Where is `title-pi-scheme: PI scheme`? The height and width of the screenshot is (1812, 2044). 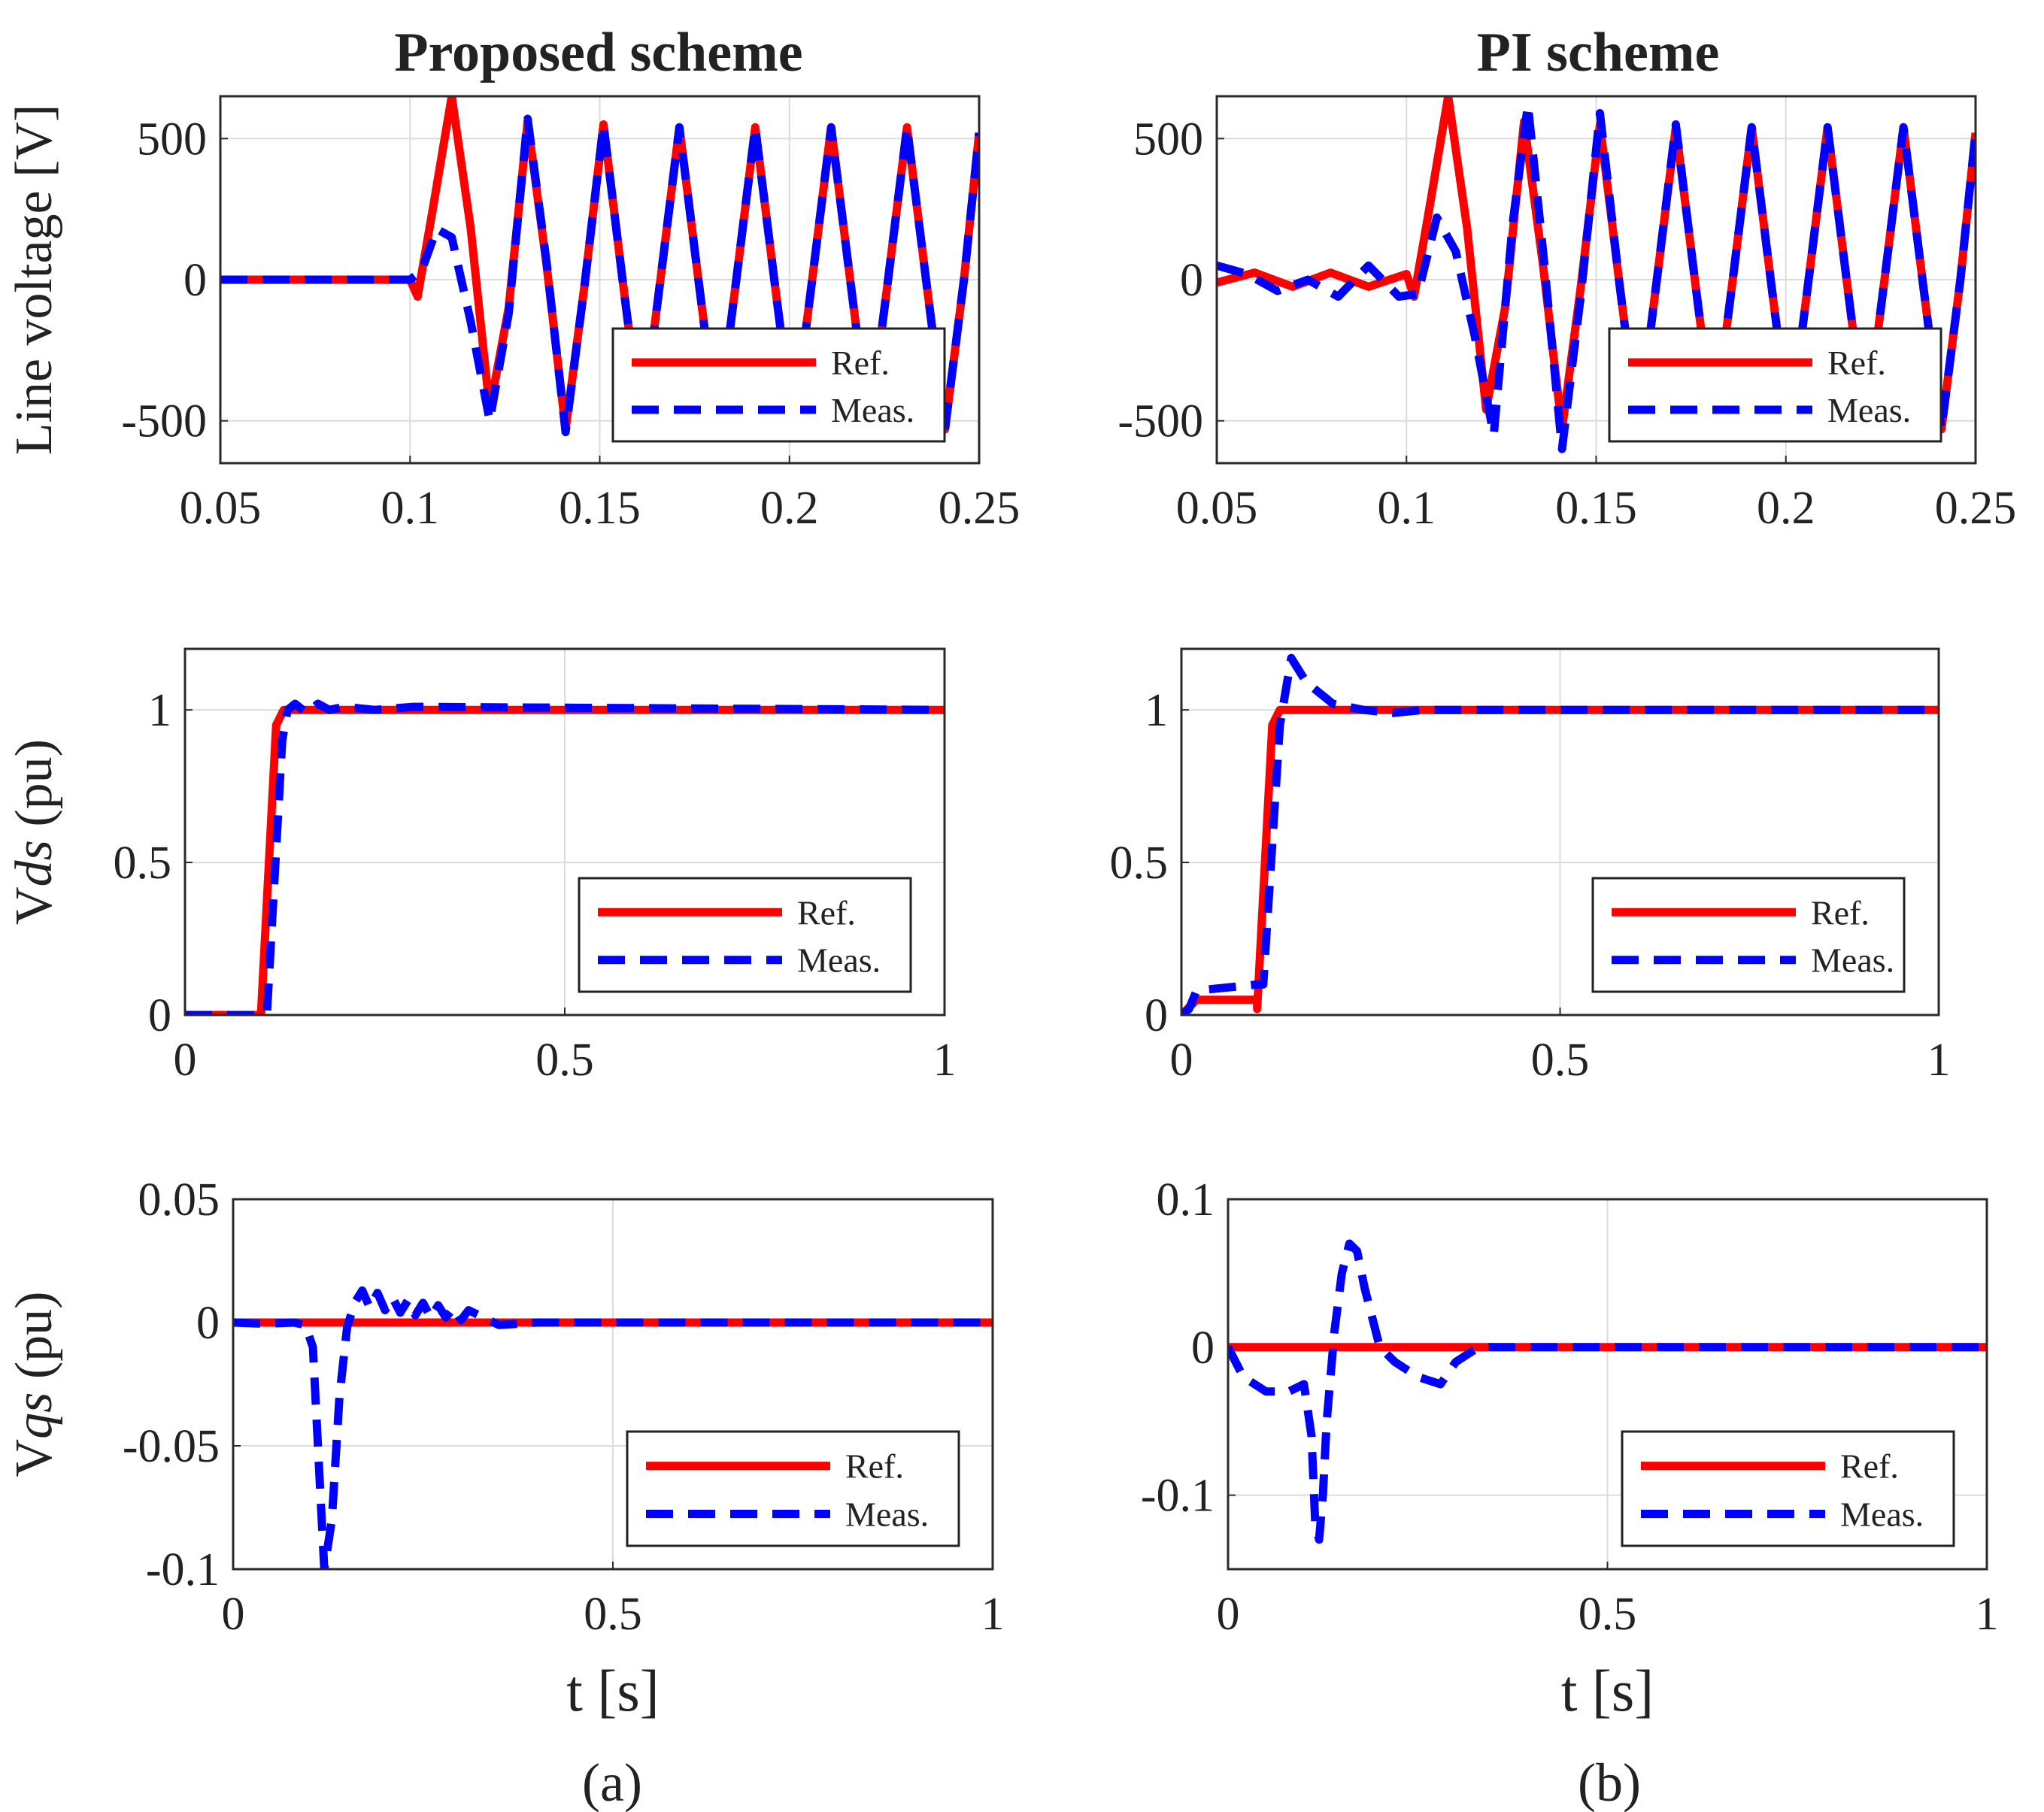
title-pi-scheme: PI scheme is located at coordinates (1598, 52).